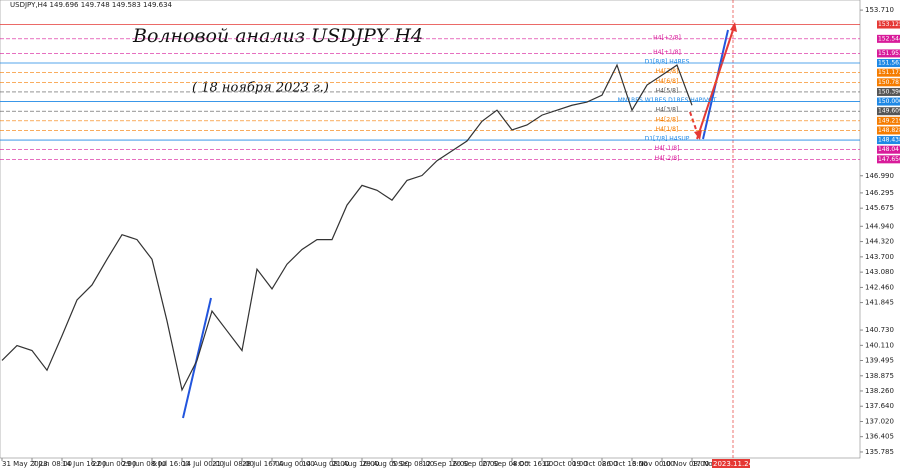 The image size is (900, 468). Describe the element at coordinates (879, 272) in the screenshot. I see `y-tick-label: 143.080` at that location.